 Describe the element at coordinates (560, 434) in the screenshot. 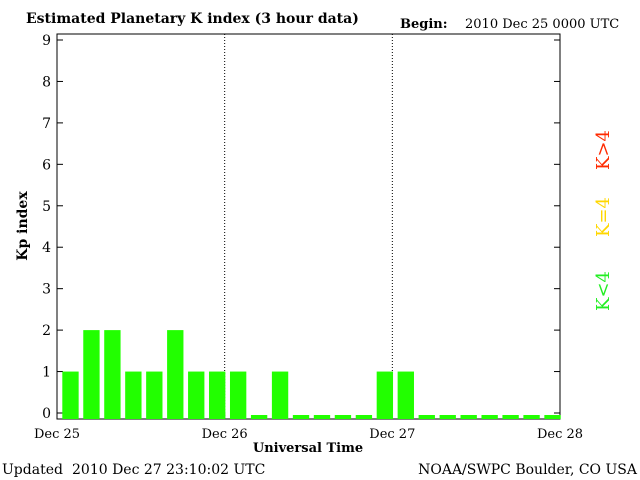

I see `x-tick-label: Dec 28` at that location.